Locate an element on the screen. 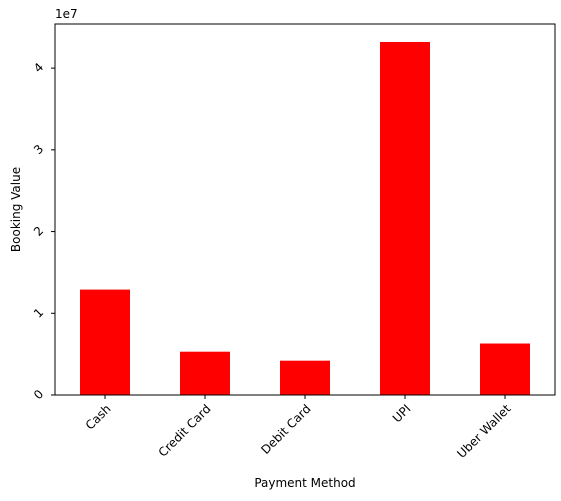  bar-debit-card is located at coordinates (305, 377).